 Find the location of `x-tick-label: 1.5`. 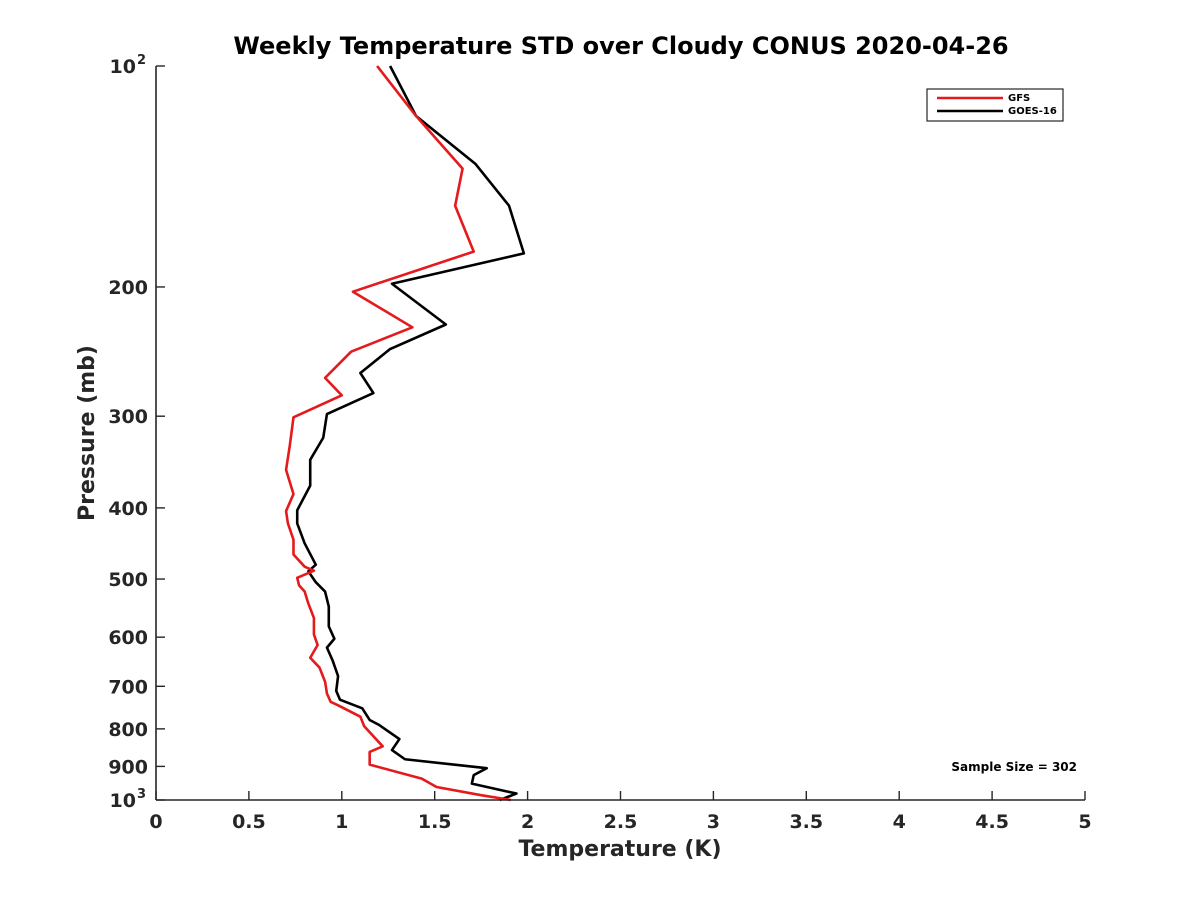

x-tick-label: 1.5 is located at coordinates (435, 822).